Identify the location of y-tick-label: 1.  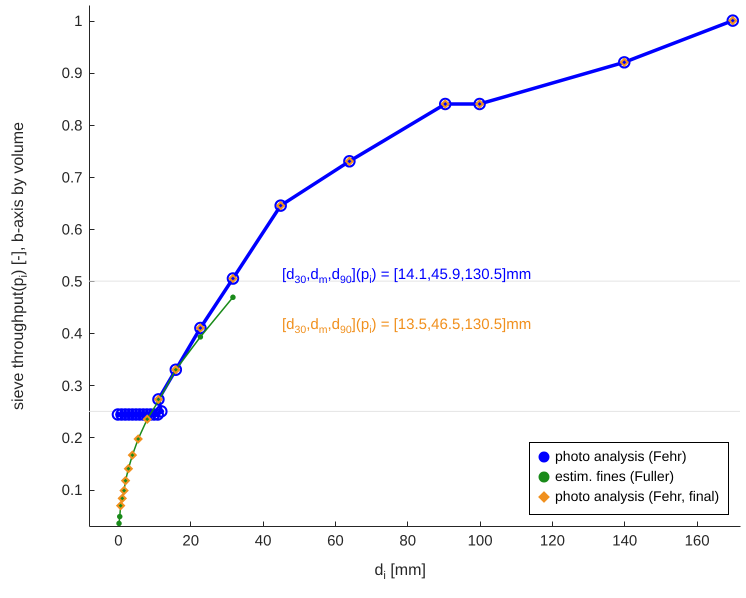
(78, 21).